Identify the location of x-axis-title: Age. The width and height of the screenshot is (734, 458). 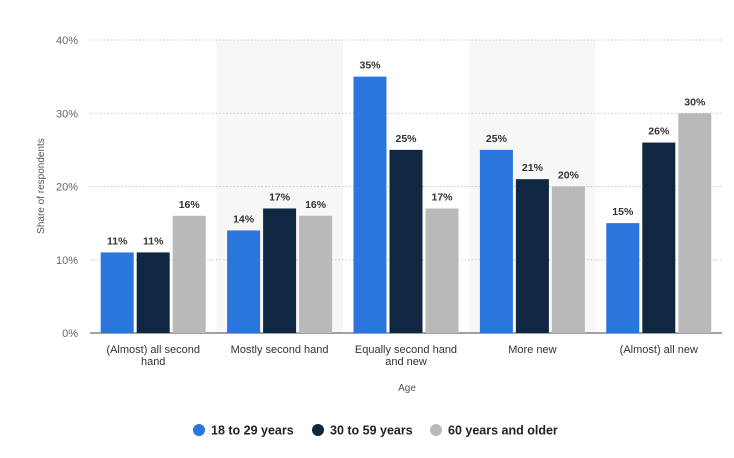
(407, 388).